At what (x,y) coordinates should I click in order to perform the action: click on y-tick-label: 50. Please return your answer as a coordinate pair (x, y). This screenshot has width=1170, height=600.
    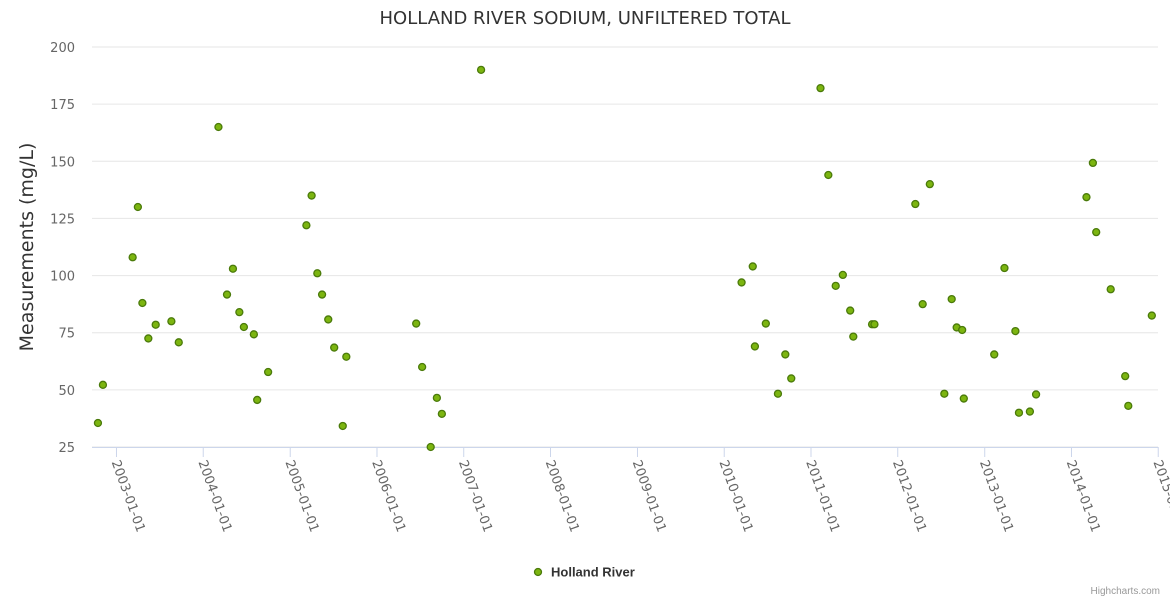
    Looking at the image, I should click on (66, 391).